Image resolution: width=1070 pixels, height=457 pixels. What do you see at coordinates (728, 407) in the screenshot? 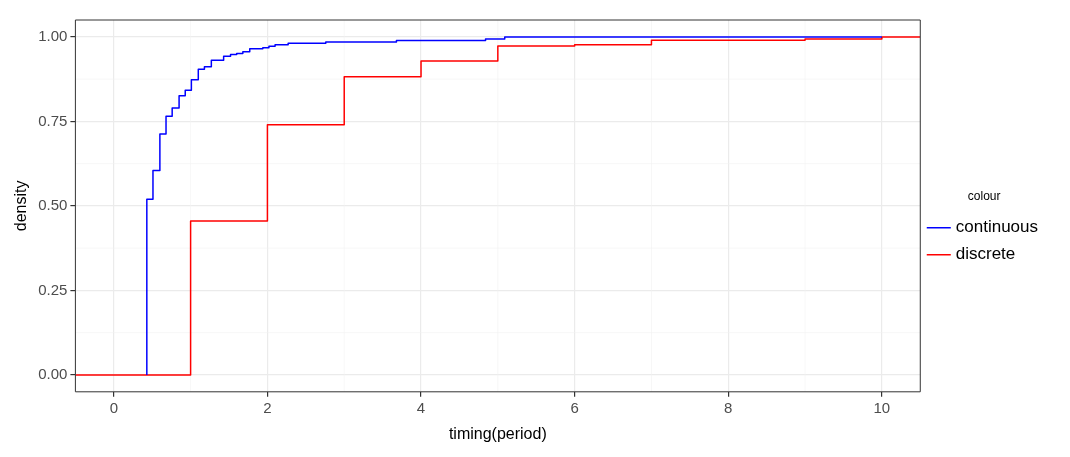
I see `x-tick-label: 8` at bounding box center [728, 407].